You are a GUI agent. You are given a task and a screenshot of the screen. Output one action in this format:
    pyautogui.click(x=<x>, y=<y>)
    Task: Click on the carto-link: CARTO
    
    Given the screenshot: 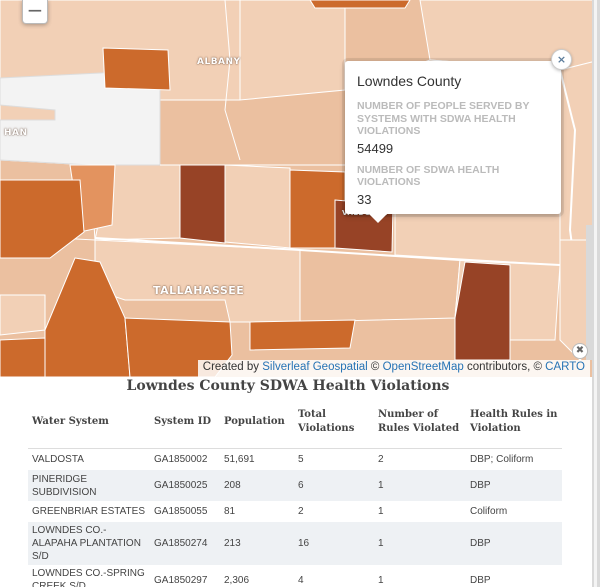 What is the action you would take?
    pyautogui.click(x=565, y=367)
    